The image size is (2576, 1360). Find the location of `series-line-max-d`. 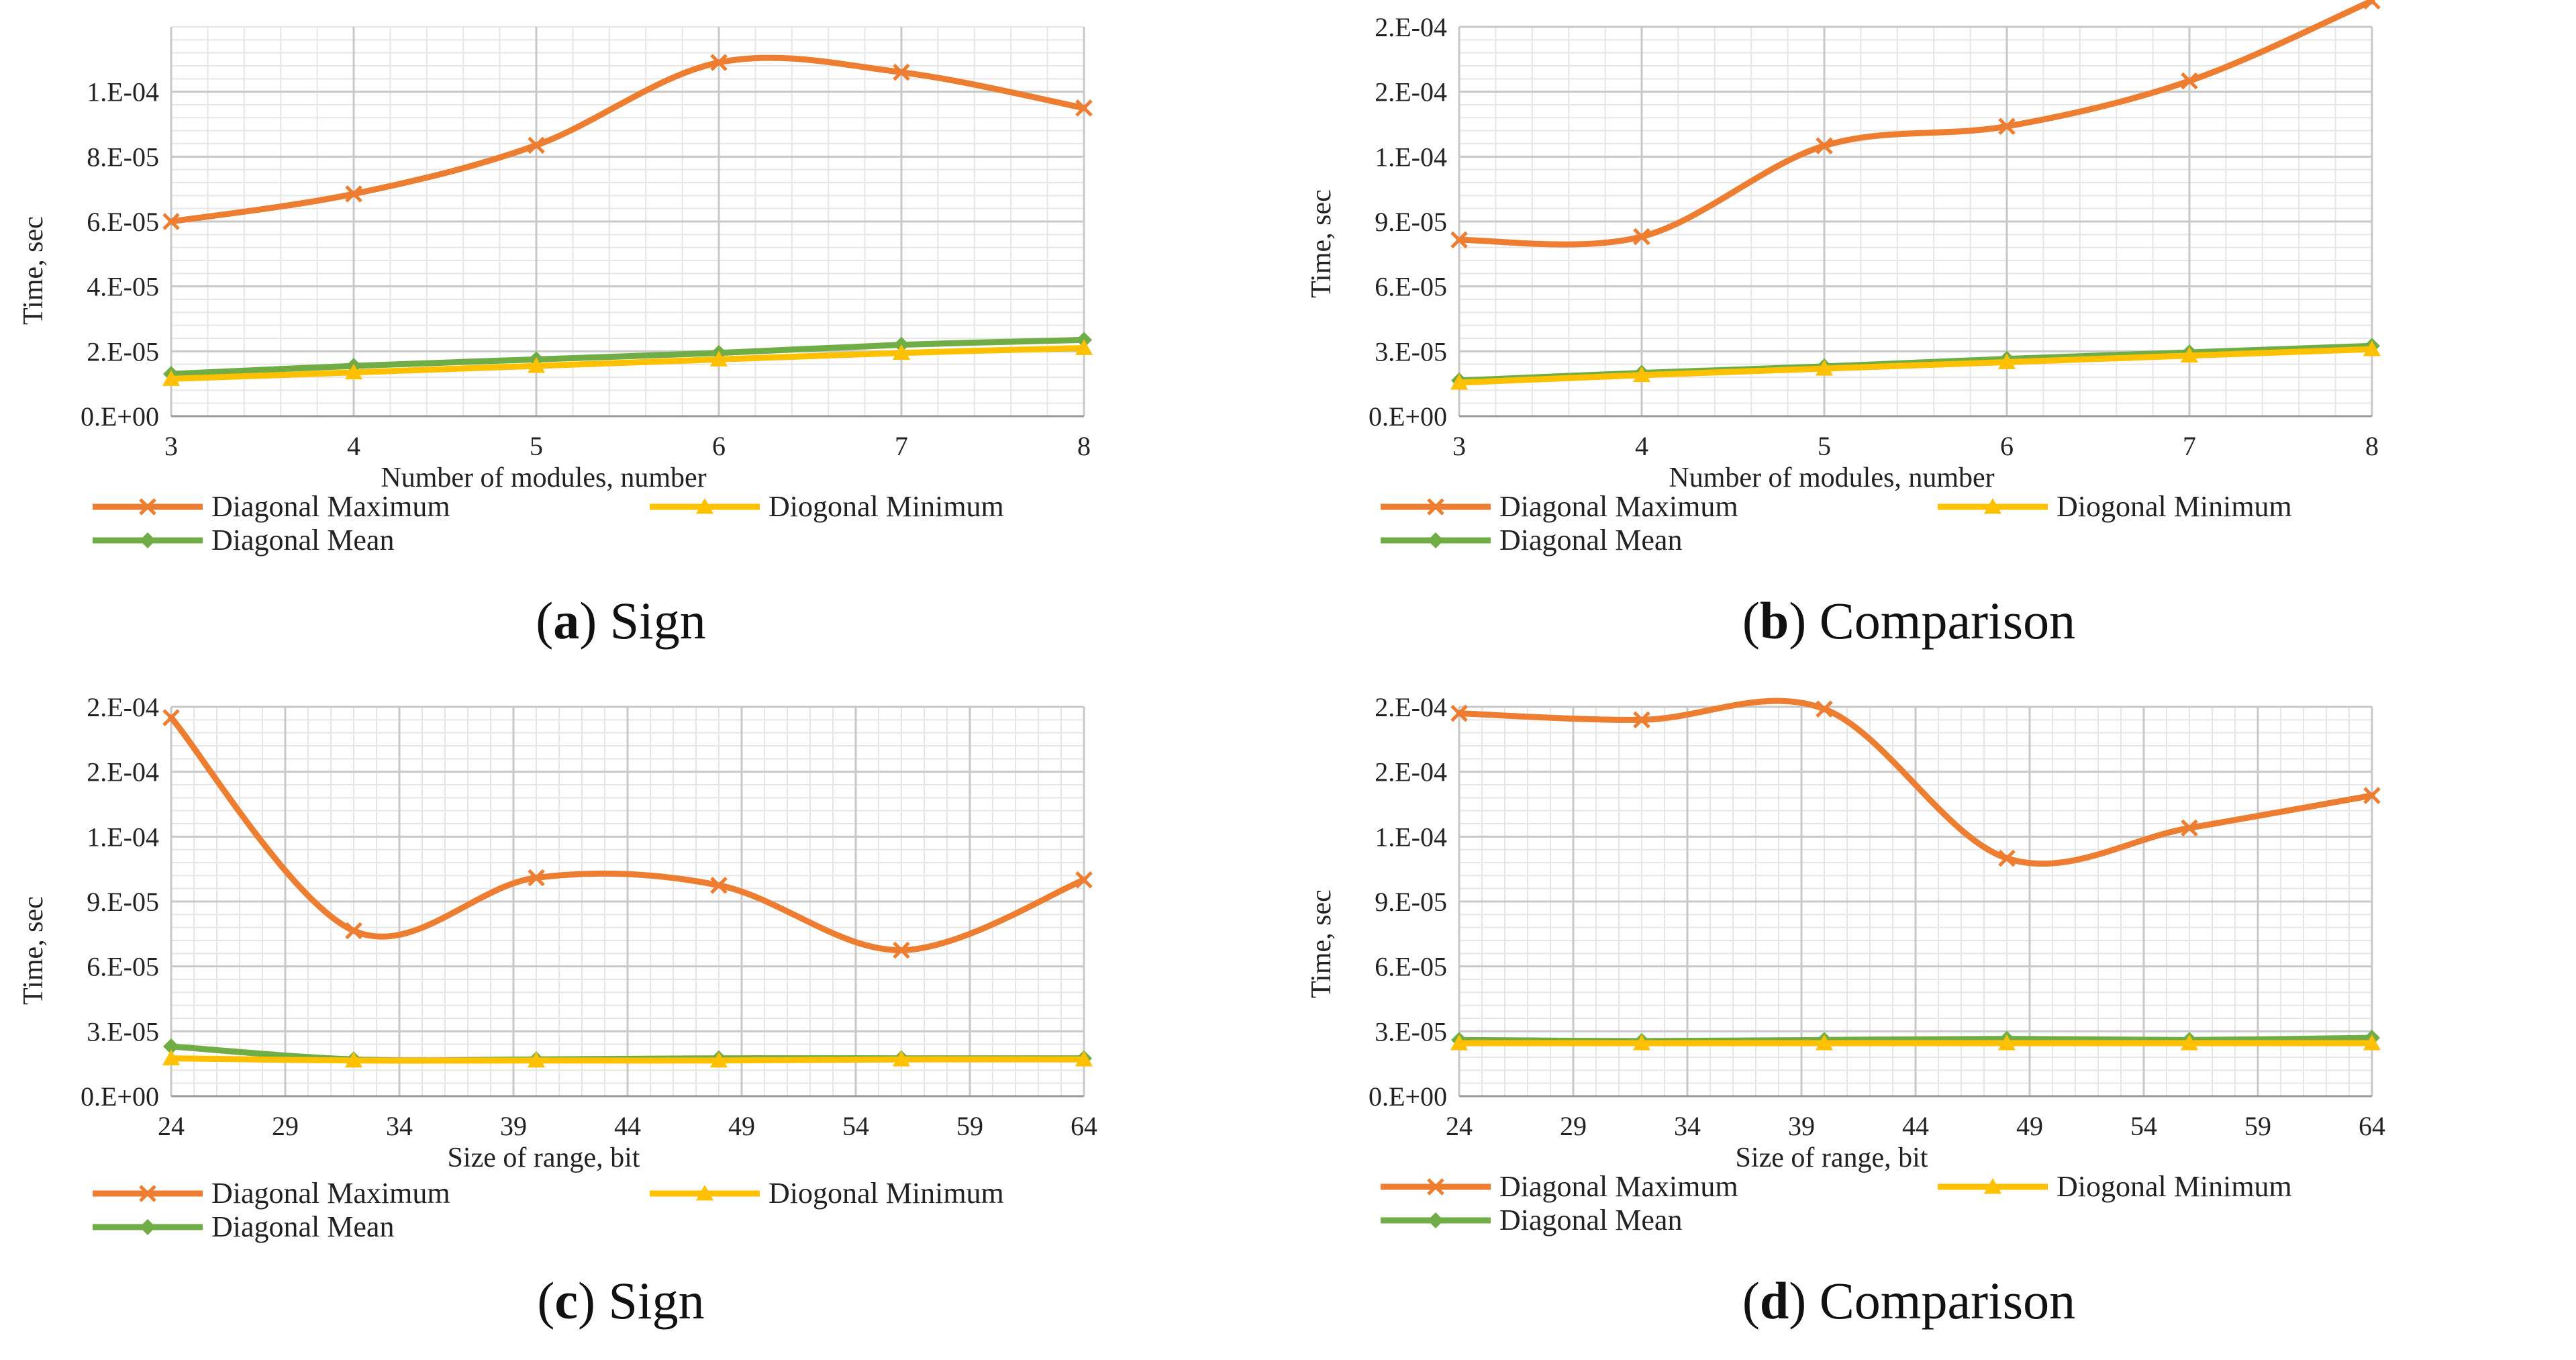

series-line-max-d is located at coordinates (1915, 782).